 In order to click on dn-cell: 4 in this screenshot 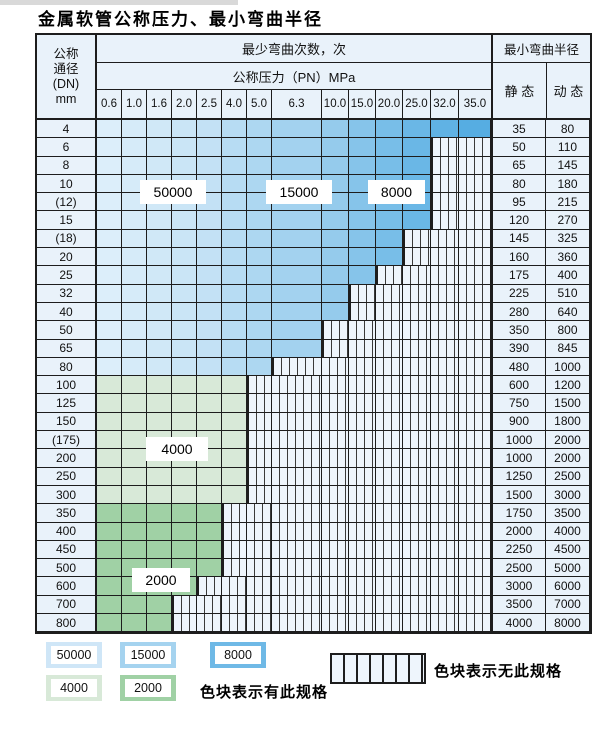, I will do `click(67, 129)`.